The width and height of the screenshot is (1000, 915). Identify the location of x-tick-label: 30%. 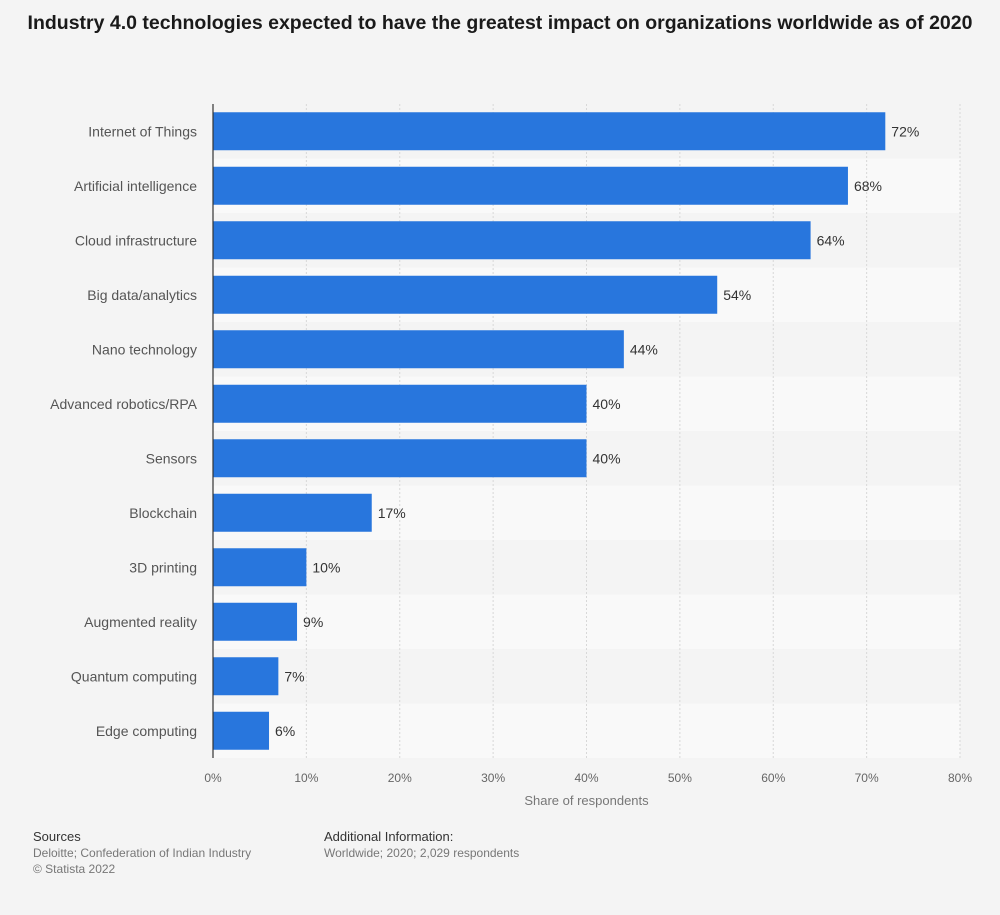
(493, 778).